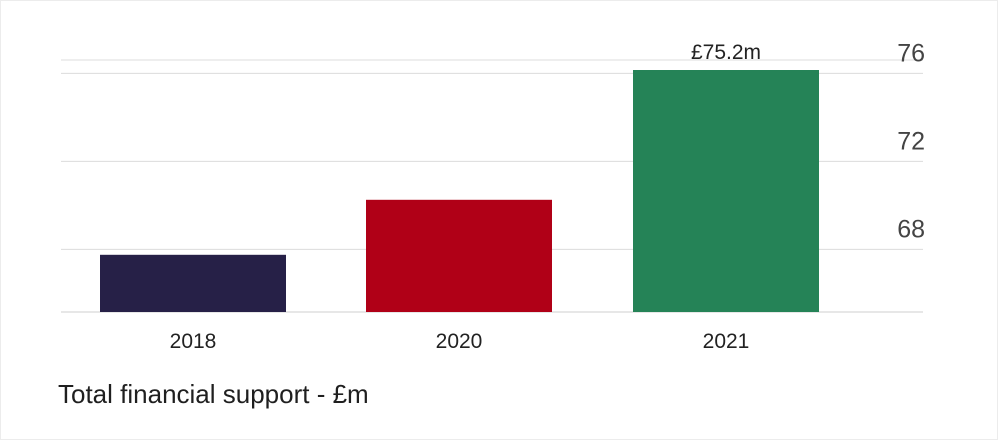  What do you see at coordinates (213, 394) in the screenshot?
I see `chart-caption: Total financial support - £m` at bounding box center [213, 394].